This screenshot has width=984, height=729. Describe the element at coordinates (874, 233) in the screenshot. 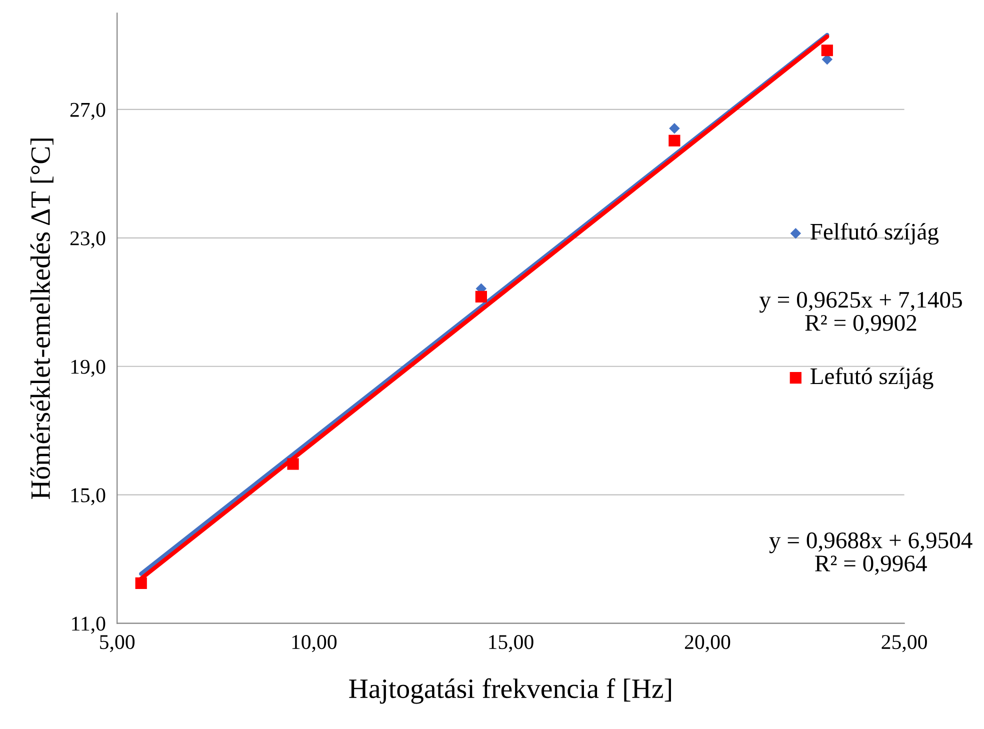

I see `legend-label: Felfutó szíjág` at that location.